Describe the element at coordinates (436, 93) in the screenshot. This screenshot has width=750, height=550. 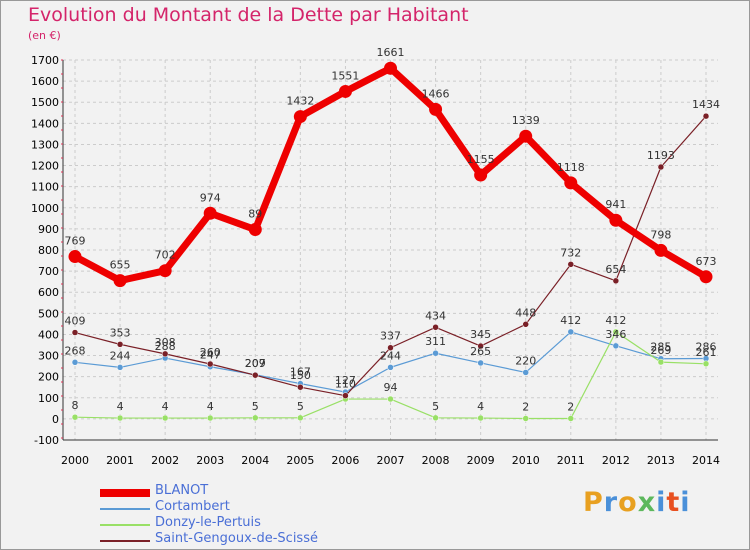
I see `data-label: 1466` at that location.